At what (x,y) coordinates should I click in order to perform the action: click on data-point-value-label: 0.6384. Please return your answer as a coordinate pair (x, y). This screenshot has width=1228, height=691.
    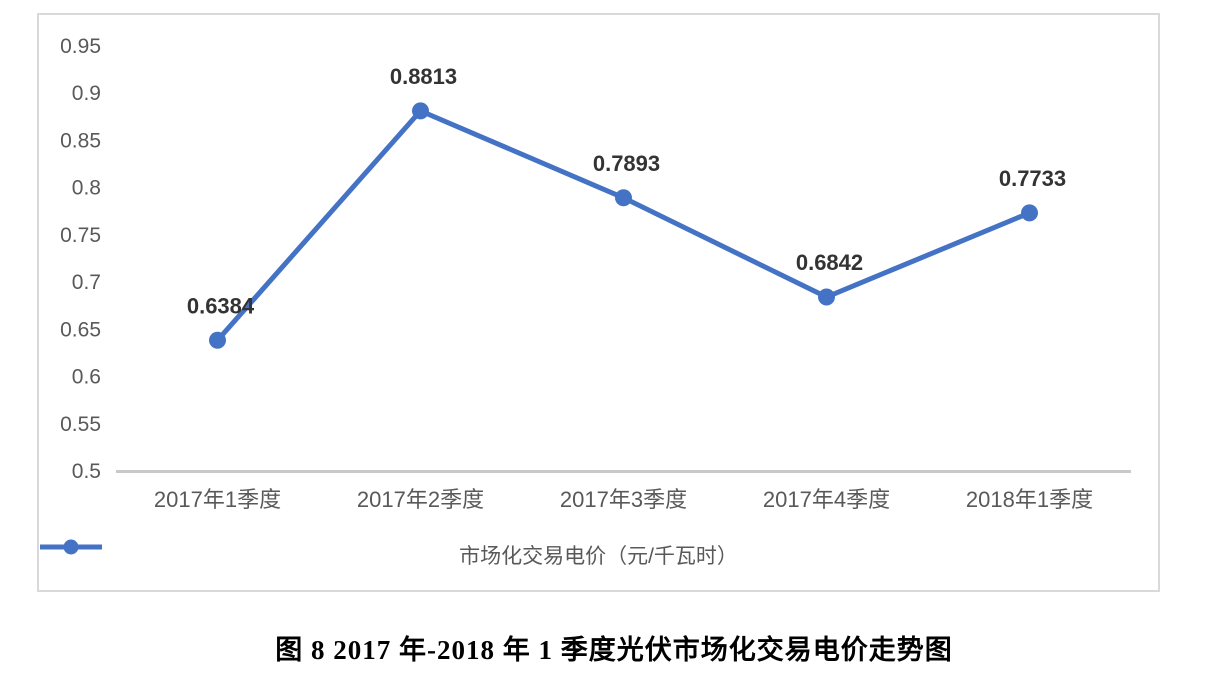
    Looking at the image, I should click on (221, 305).